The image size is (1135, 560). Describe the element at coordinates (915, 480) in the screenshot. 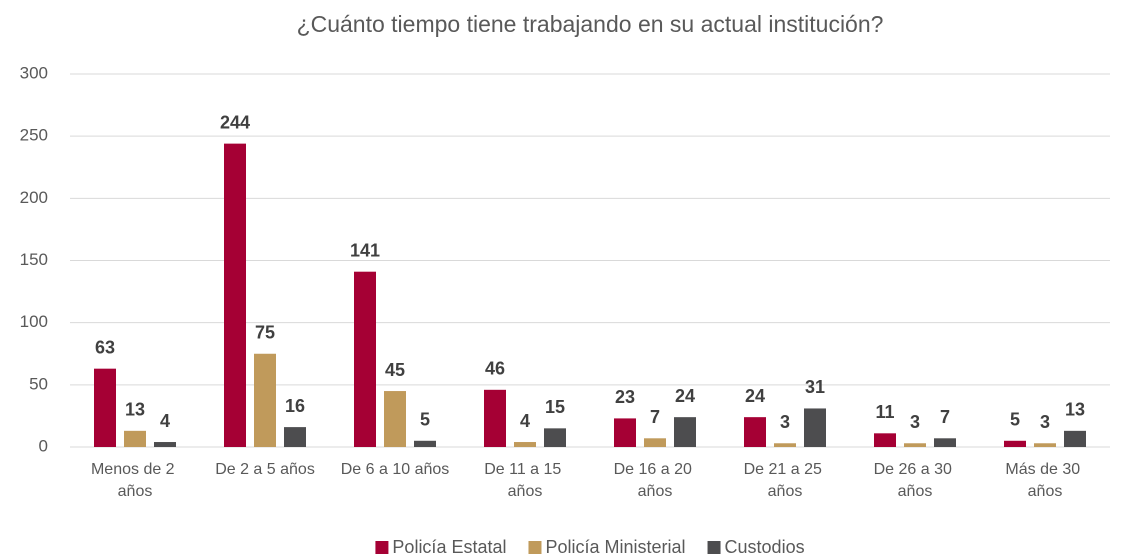

I see `x-tick-label: De 26 a 30 años` at that location.